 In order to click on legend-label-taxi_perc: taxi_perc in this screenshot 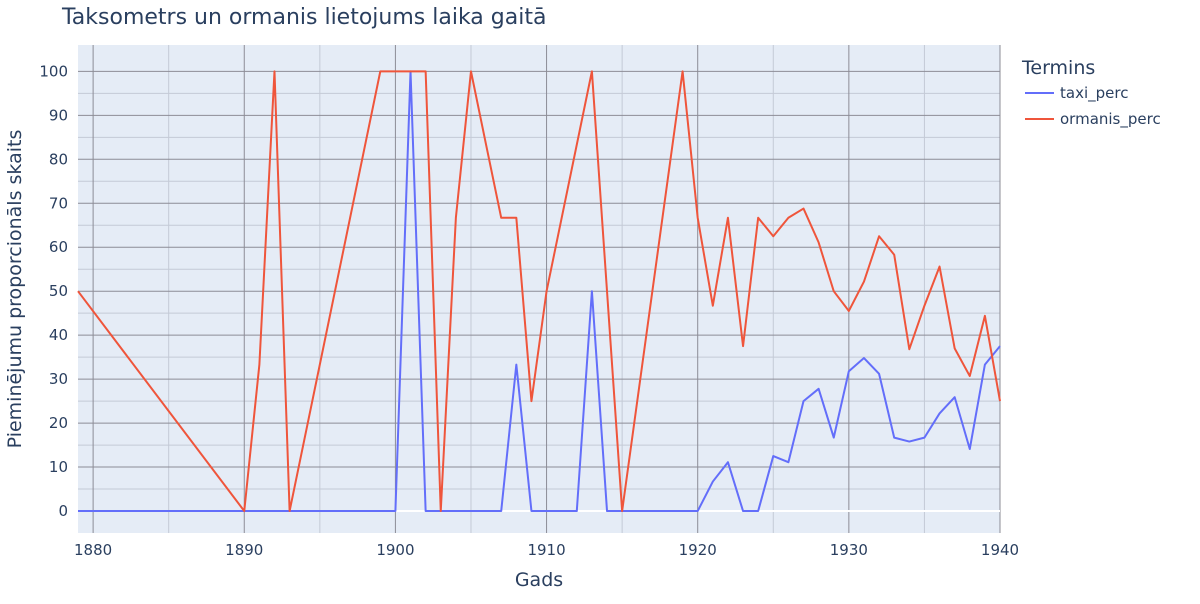, I will do `click(1094, 93)`.